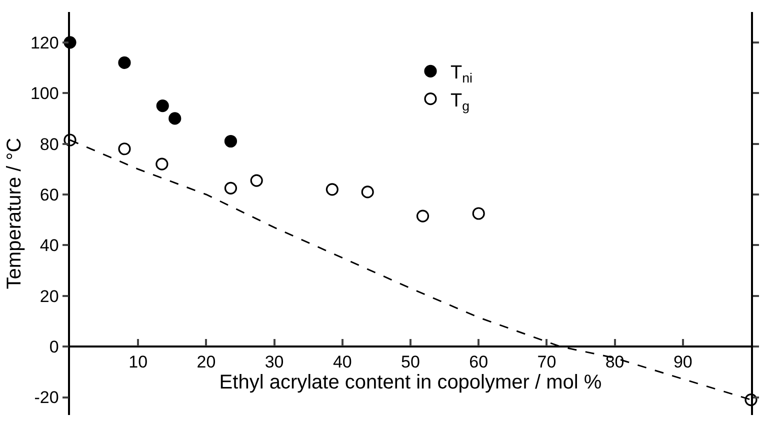  What do you see at coordinates (410, 362) in the screenshot?
I see `x-tick-label: 50` at bounding box center [410, 362].